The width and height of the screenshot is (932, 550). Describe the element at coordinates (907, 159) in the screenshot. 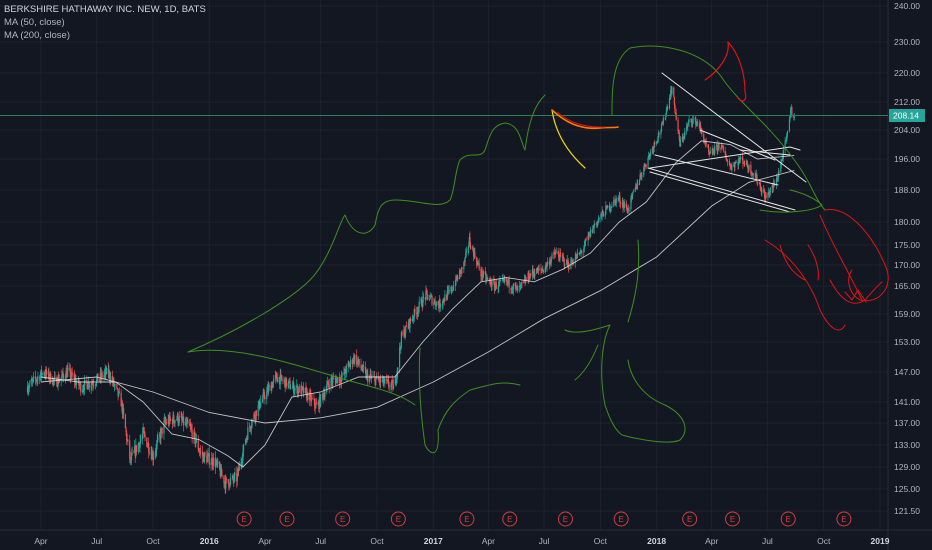

I see `price-tick-label: 196.00` at that location.